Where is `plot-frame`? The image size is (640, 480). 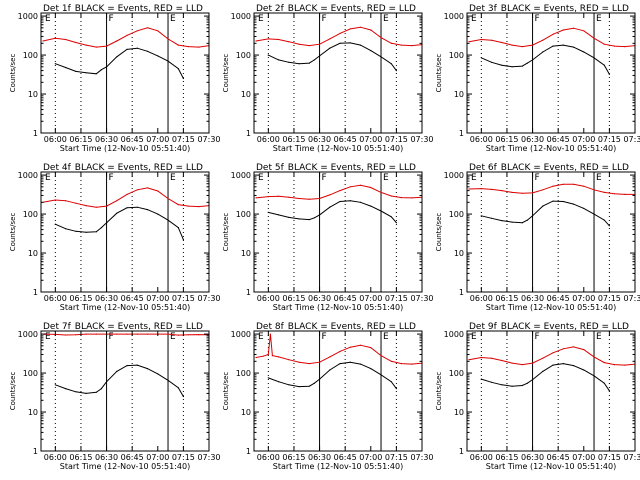
plot-frame is located at coordinates (551, 391).